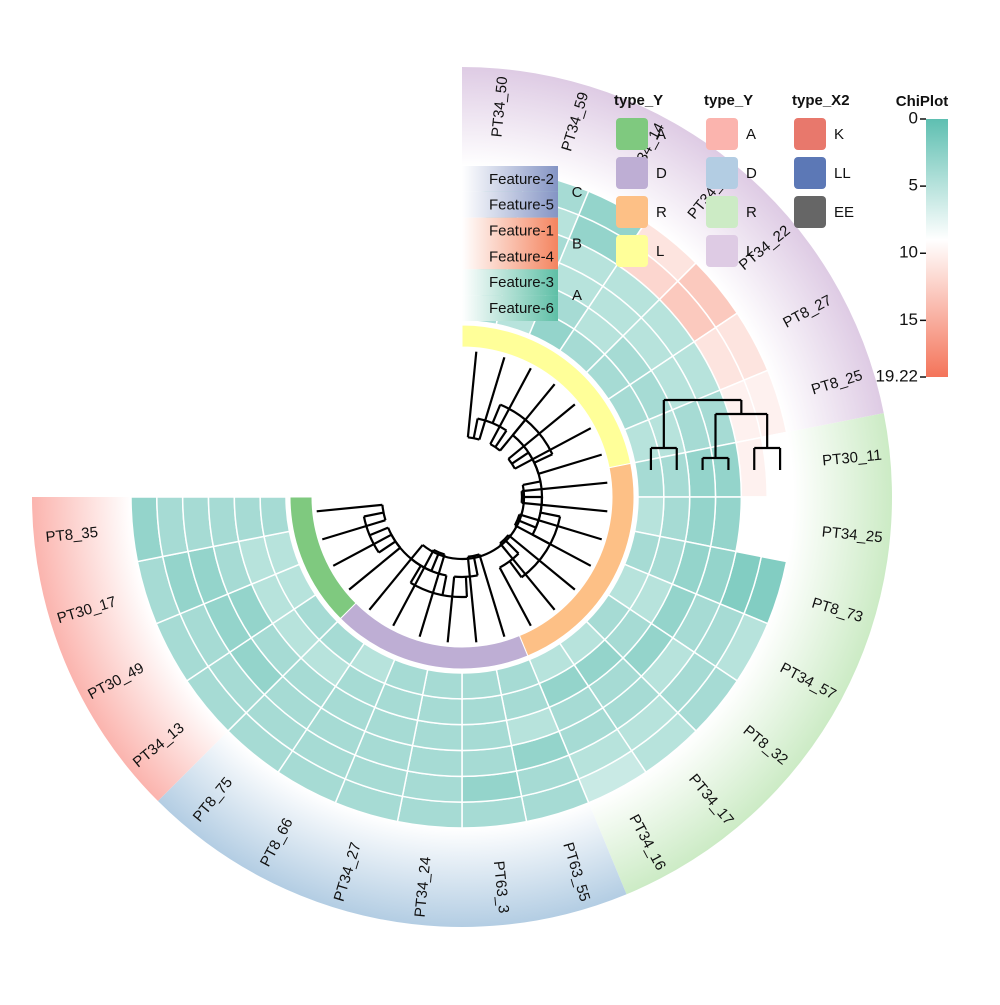 This screenshot has width=1000, height=1005. I want to click on colorbar-tick-label: 0, so click(913, 117).